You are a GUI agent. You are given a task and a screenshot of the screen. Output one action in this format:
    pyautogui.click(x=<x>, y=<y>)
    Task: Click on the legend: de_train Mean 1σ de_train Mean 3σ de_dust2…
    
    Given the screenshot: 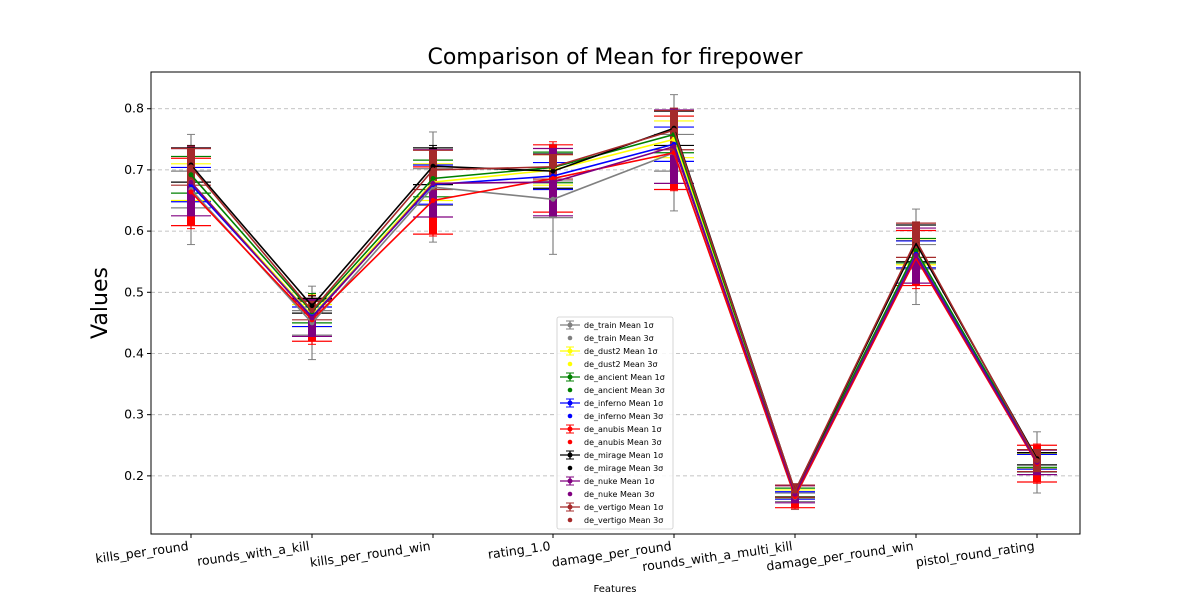 What is the action you would take?
    pyautogui.click(x=615, y=423)
    